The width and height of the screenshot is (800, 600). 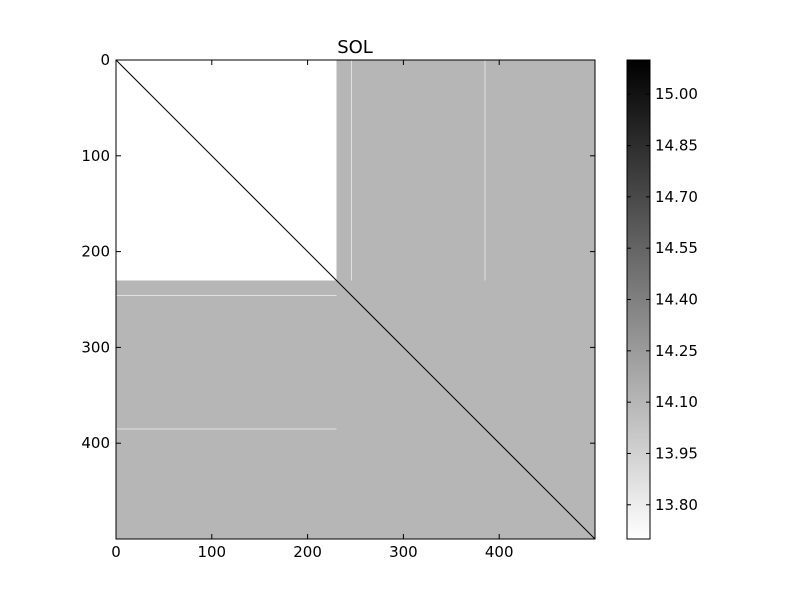 I want to click on x-tick-label: 300, so click(x=403, y=552).